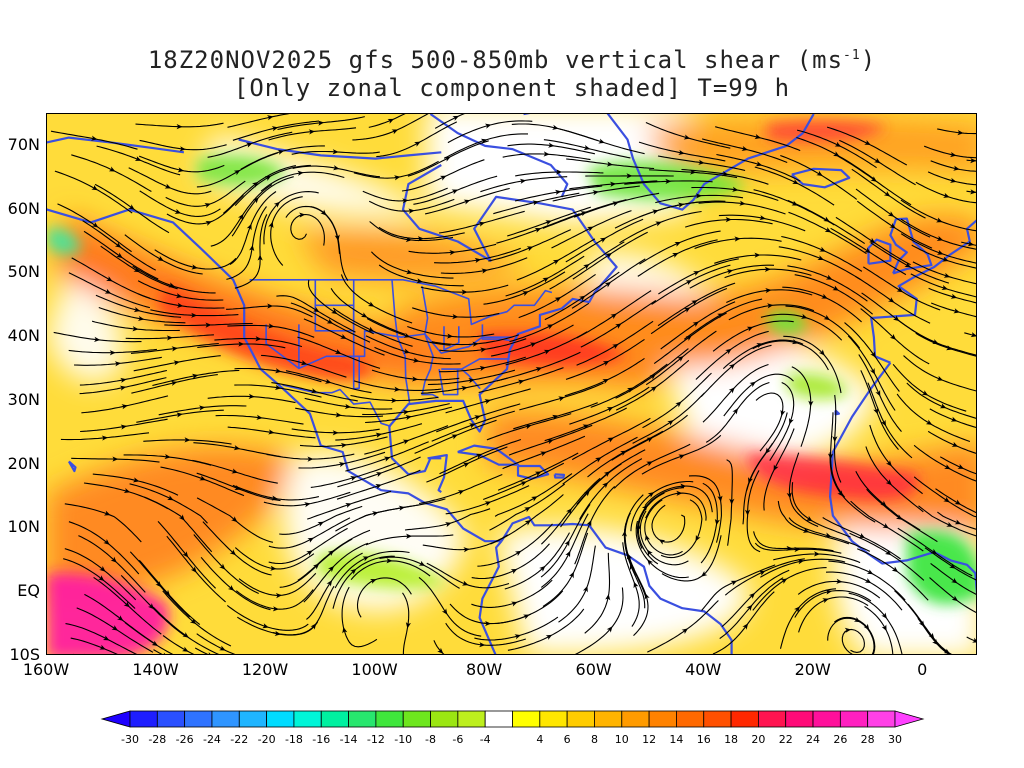 This screenshot has height=768, width=1024. I want to click on lat-tick-label: 10N, so click(23, 527).